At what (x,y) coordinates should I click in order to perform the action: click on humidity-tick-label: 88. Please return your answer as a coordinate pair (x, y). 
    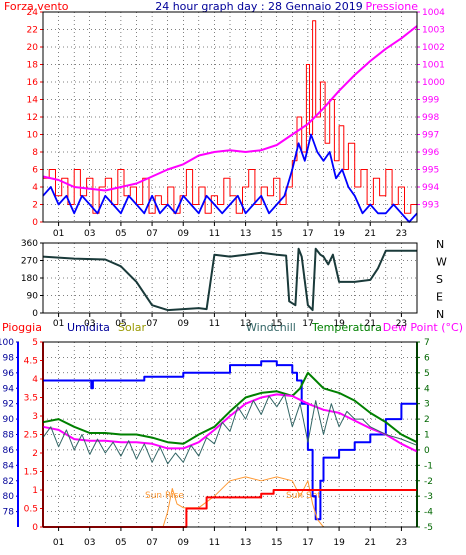
    Looking at the image, I should click on (9, 436).